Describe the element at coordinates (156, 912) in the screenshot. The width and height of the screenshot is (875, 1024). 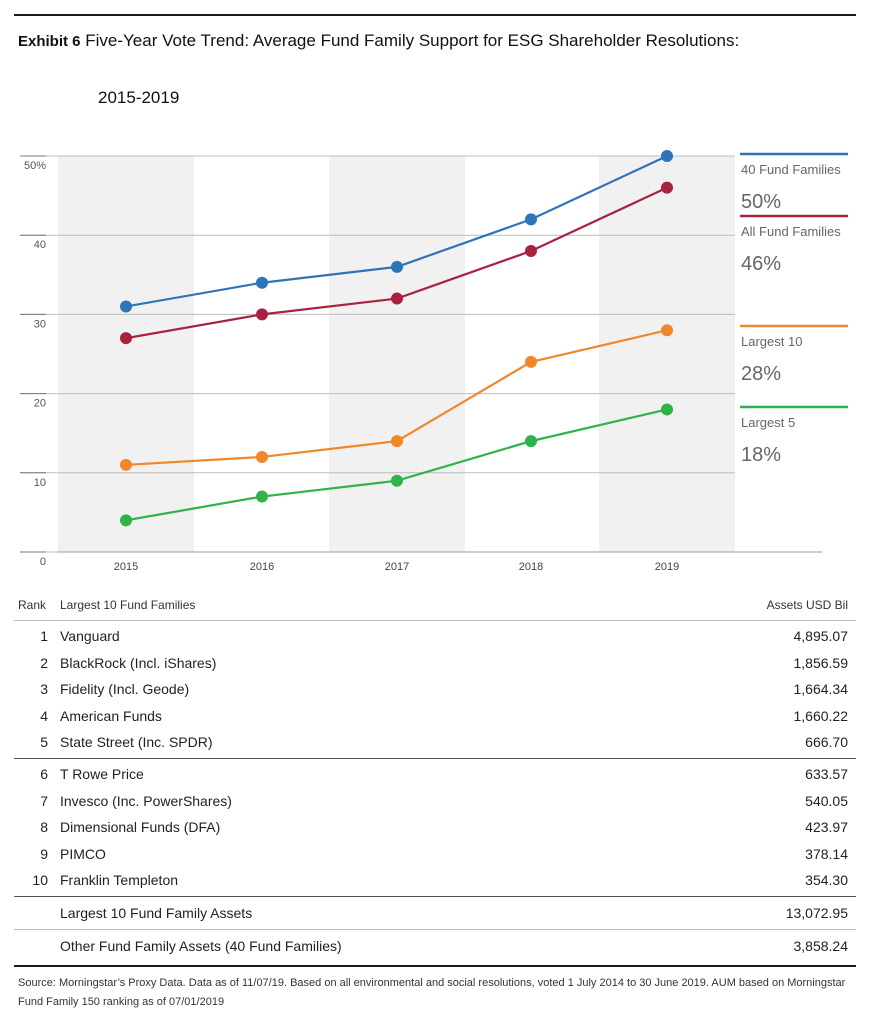
I see `total-name: Largest 10 Fund Family Assets` at that location.